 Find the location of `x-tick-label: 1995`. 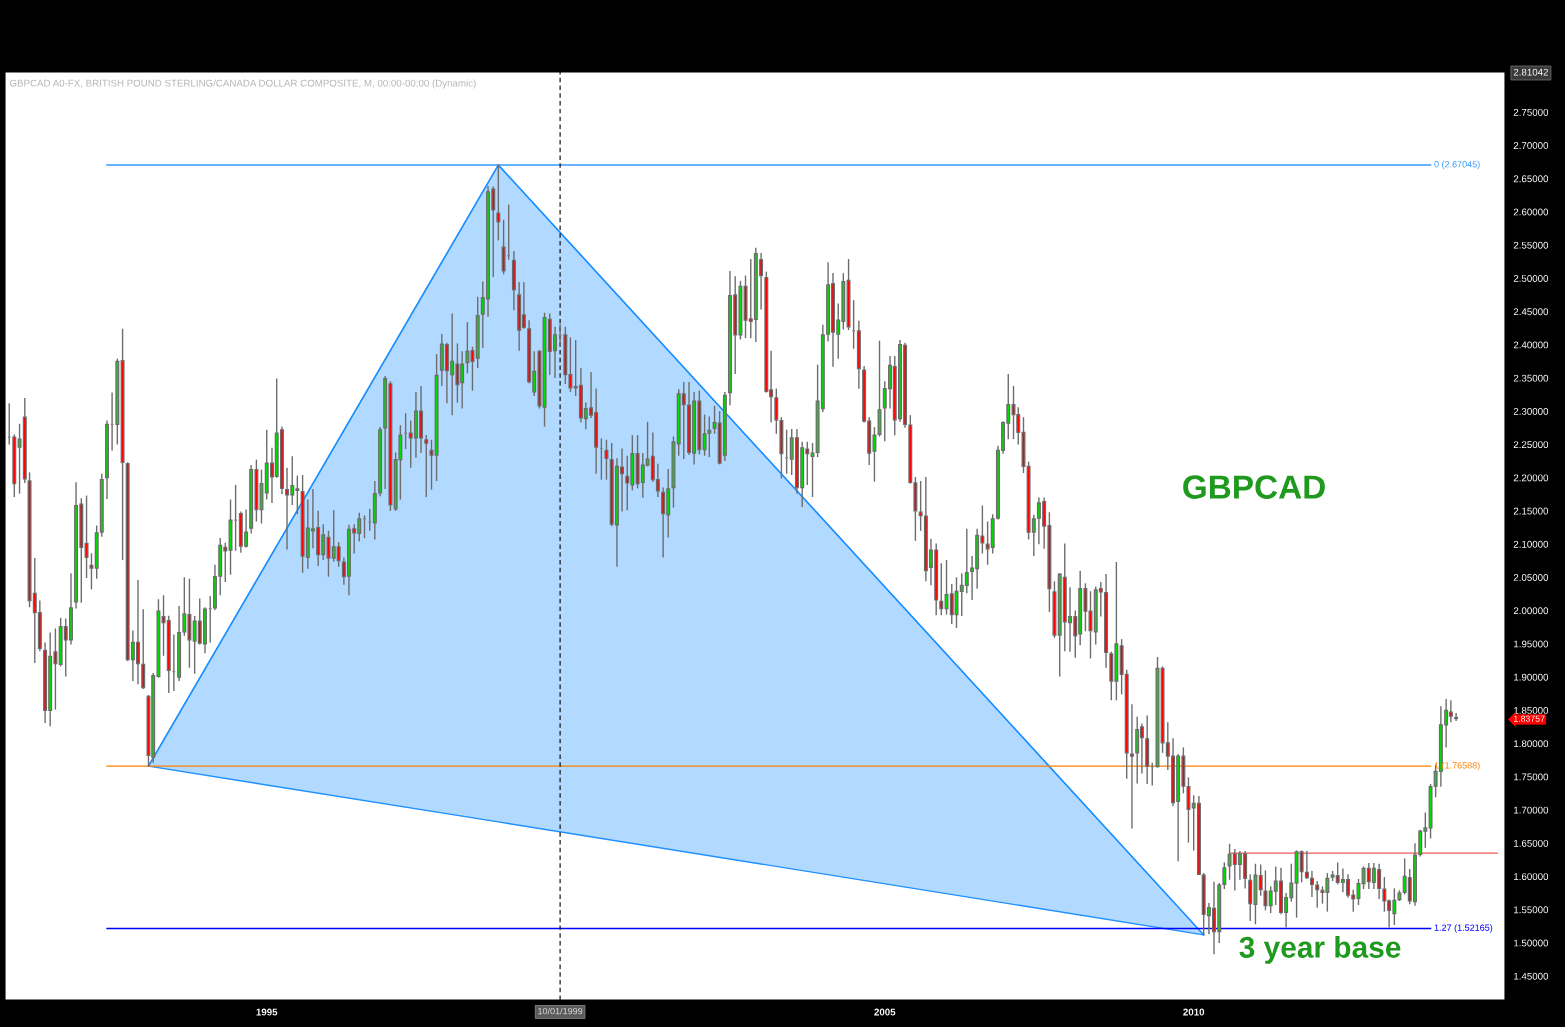

x-tick-label: 1995 is located at coordinates (267, 1012).